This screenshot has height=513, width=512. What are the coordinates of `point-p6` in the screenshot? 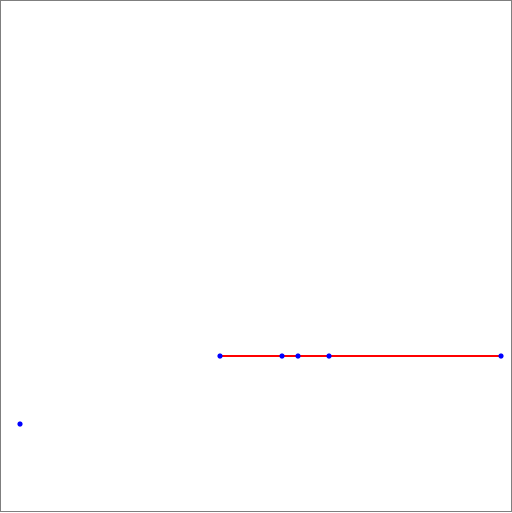 It's located at (20, 424).